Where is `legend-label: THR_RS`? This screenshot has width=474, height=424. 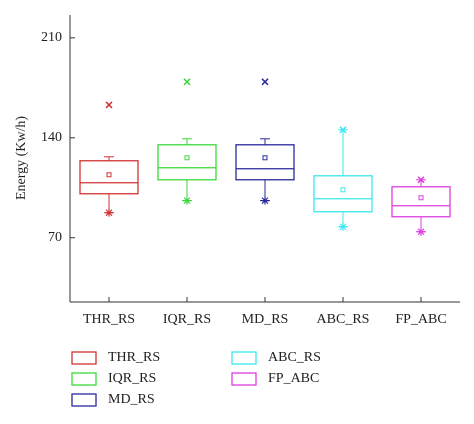
legend-label: THR_RS is located at coordinates (134, 357).